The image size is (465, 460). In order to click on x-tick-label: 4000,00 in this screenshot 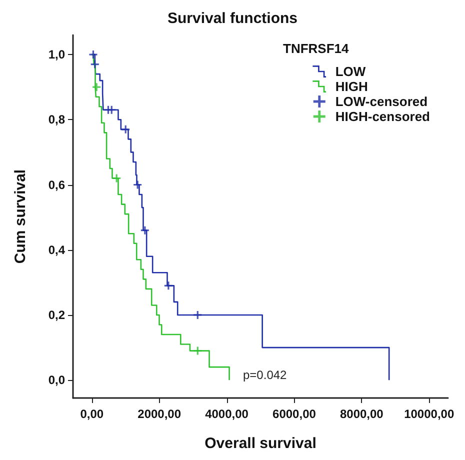, I will do `click(227, 414)`.